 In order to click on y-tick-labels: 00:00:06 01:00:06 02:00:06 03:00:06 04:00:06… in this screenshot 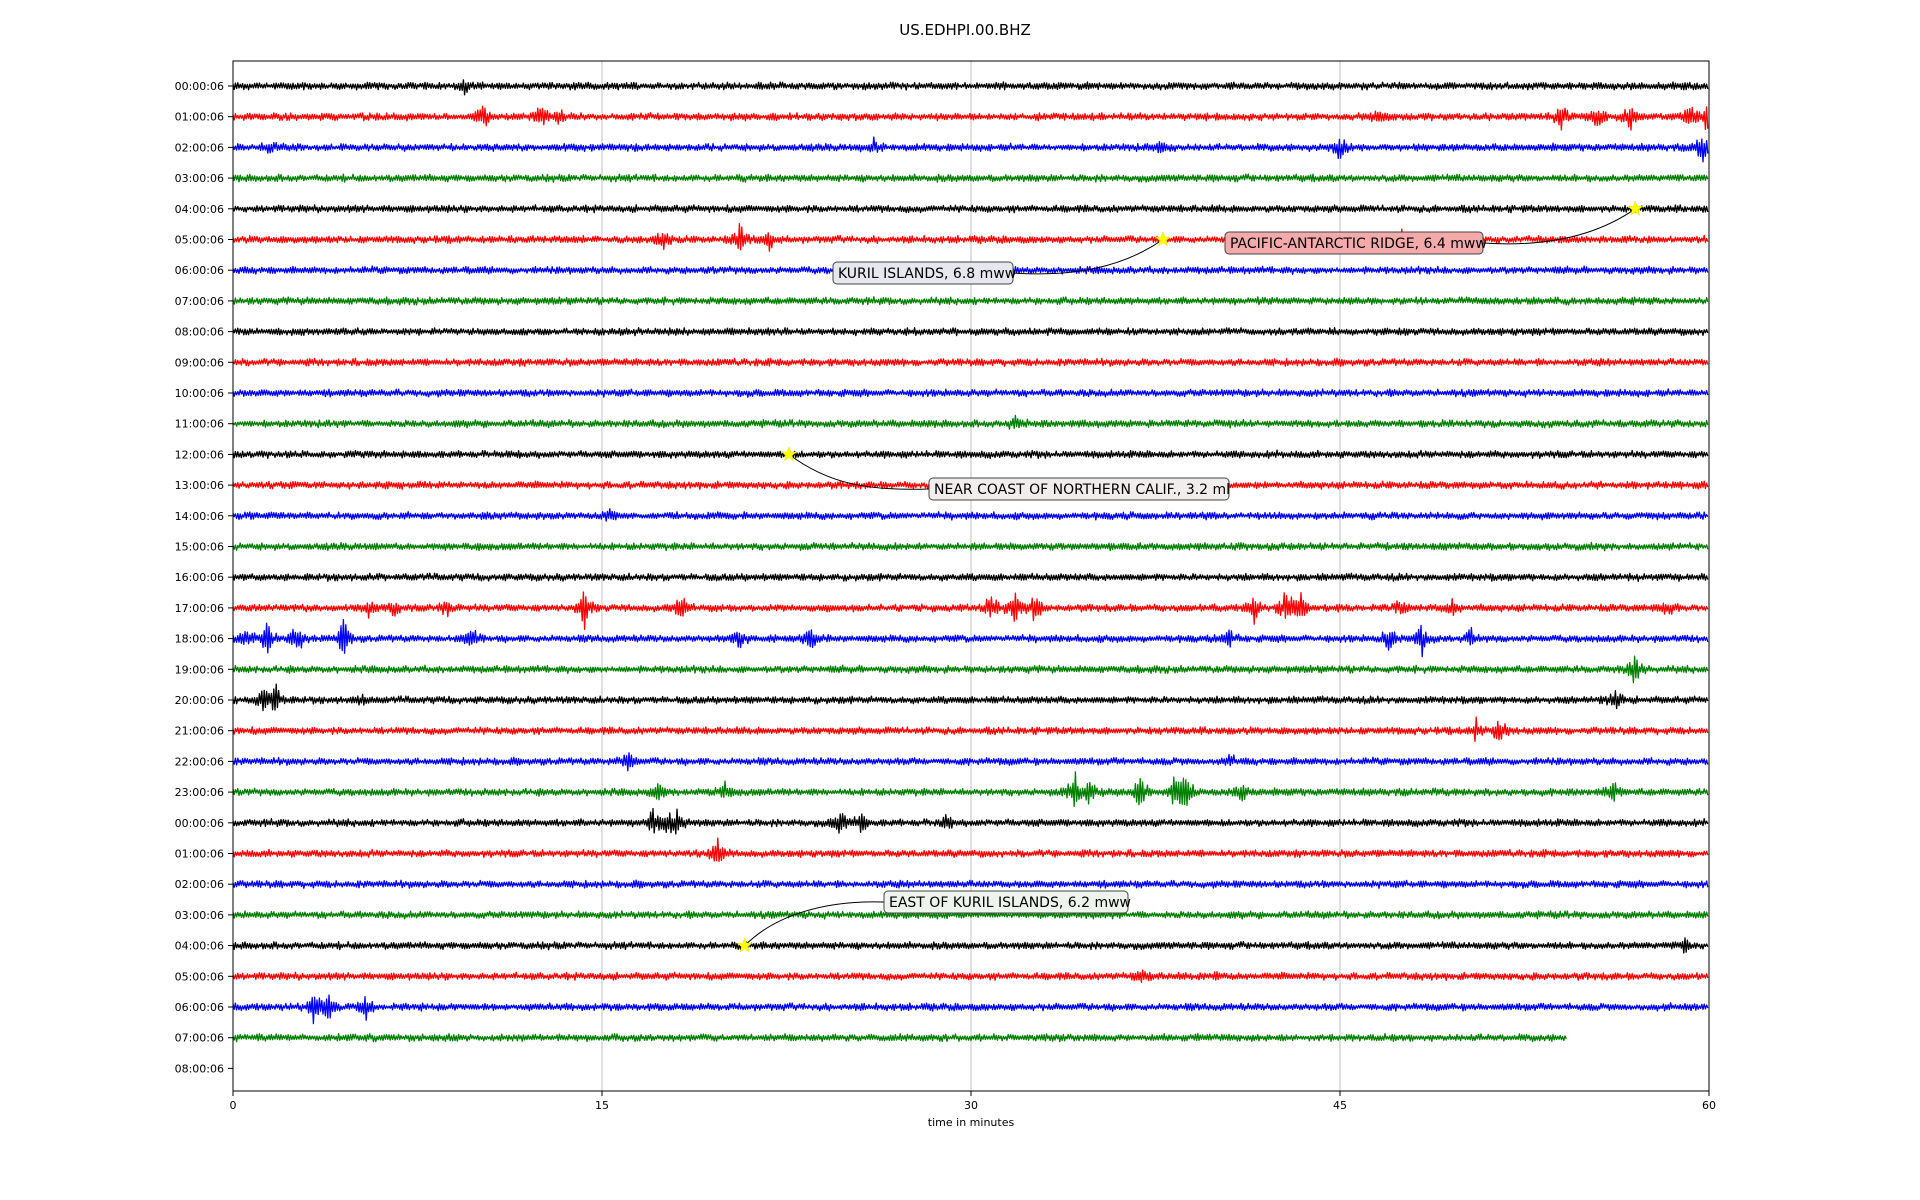, I will do `click(204, 577)`.